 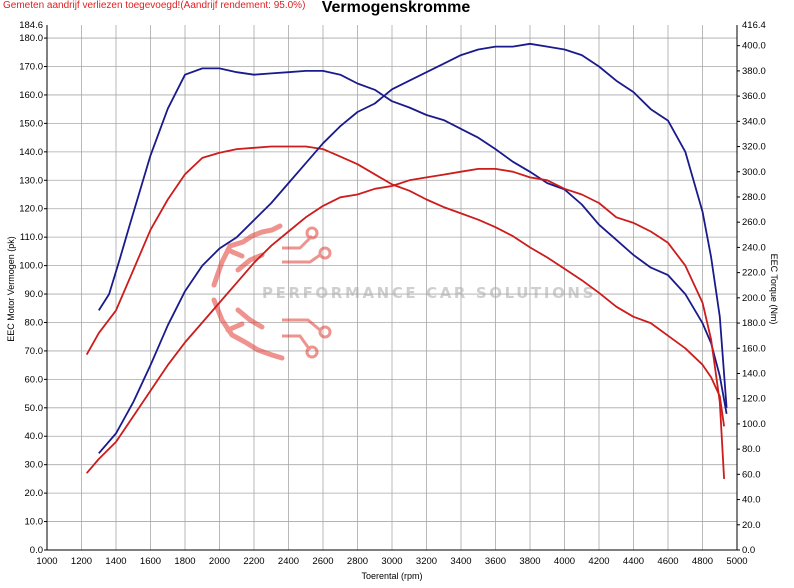 What do you see at coordinates (31, 123) in the screenshot?
I see `y-left-tick-label: 150.0` at bounding box center [31, 123].